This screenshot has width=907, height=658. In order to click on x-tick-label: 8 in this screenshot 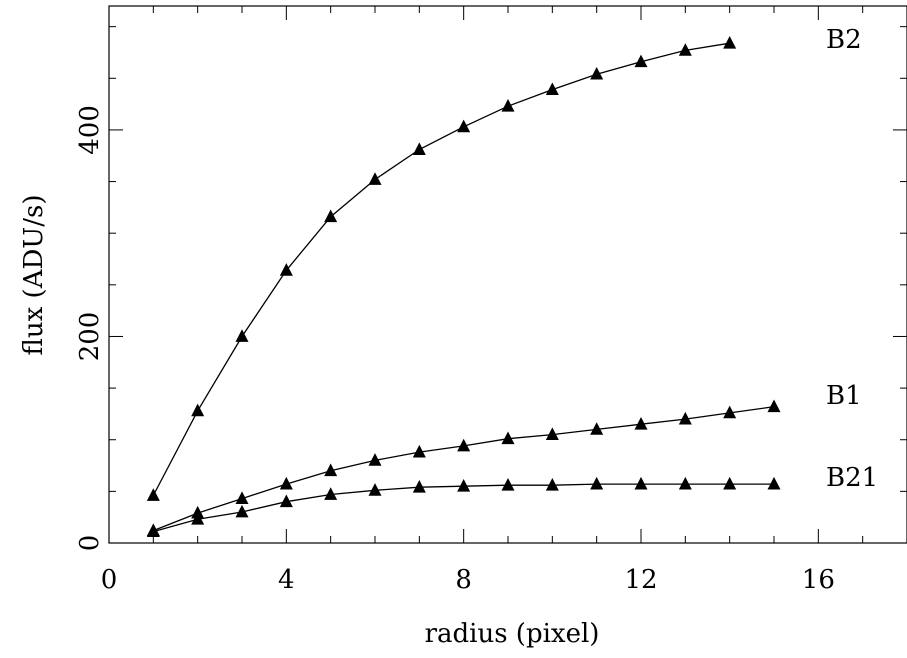, I will do `click(463, 580)`.